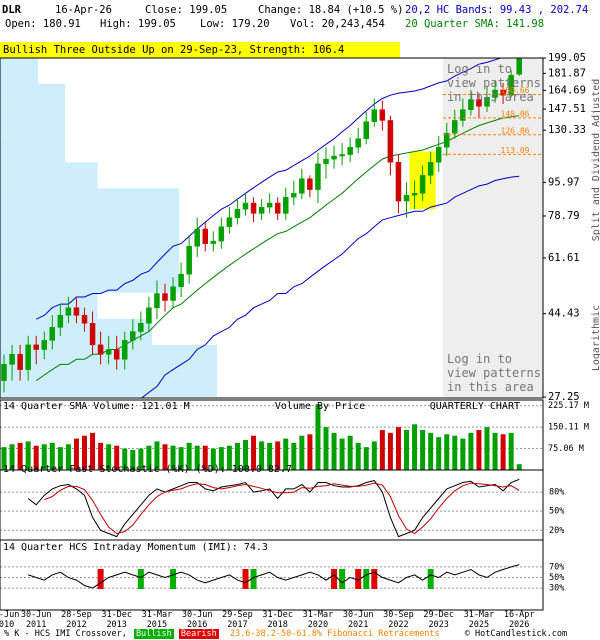 The image size is (600, 640). I want to click on y-tick-label: 20%, so click(556, 531).